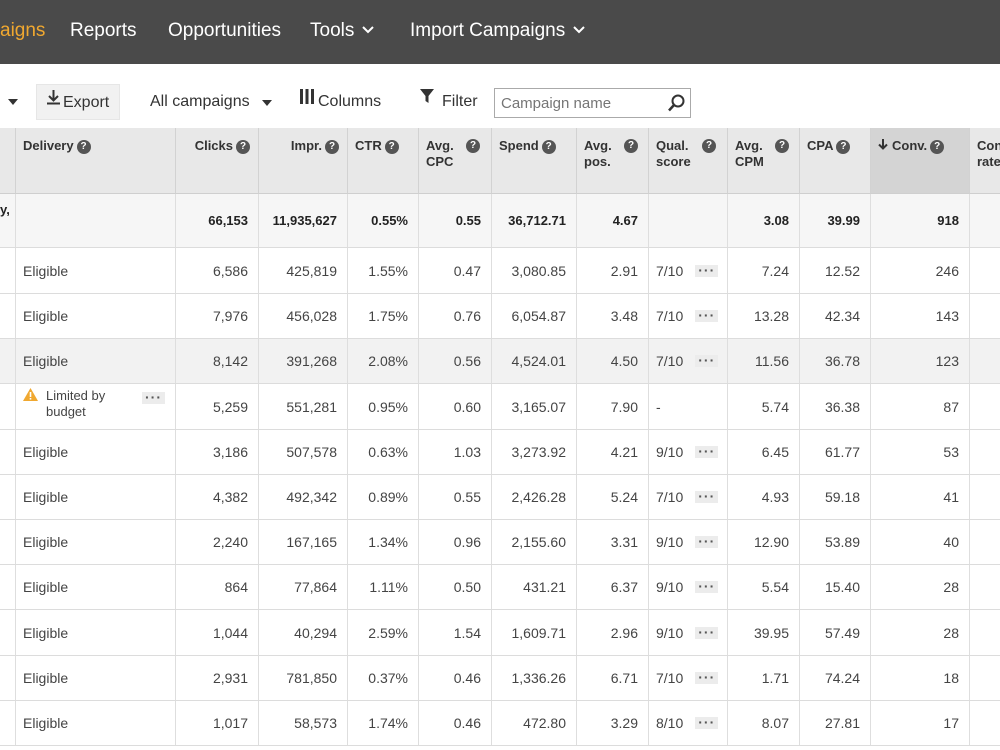  Describe the element at coordinates (449, 102) in the screenshot. I see `filter-button: Filter` at that location.